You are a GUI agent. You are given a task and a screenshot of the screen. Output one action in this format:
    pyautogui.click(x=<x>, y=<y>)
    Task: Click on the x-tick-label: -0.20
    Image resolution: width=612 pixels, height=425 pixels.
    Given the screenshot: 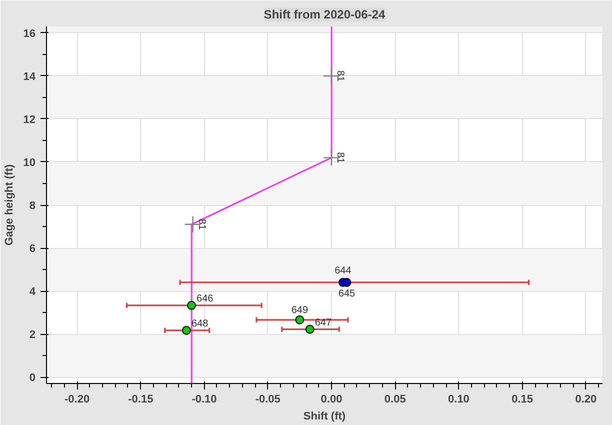 What is the action you would take?
    pyautogui.click(x=77, y=400)
    